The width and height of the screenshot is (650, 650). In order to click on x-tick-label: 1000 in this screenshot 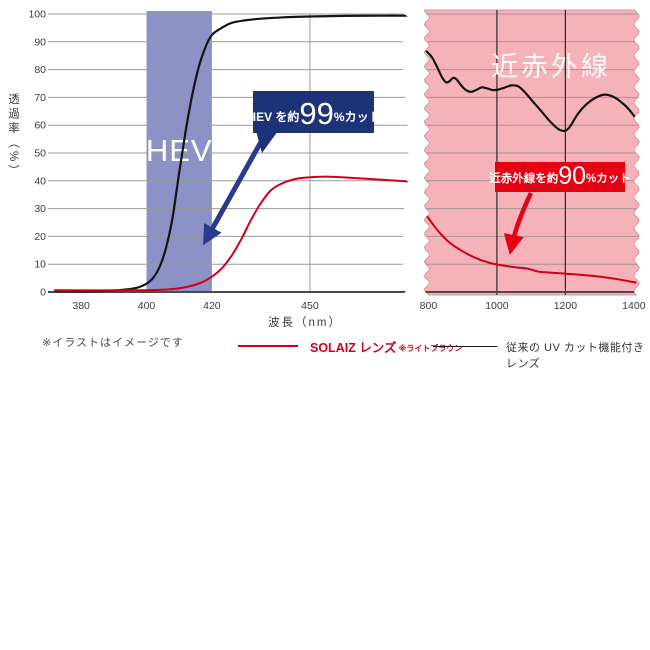, I will do `click(497, 306)`.